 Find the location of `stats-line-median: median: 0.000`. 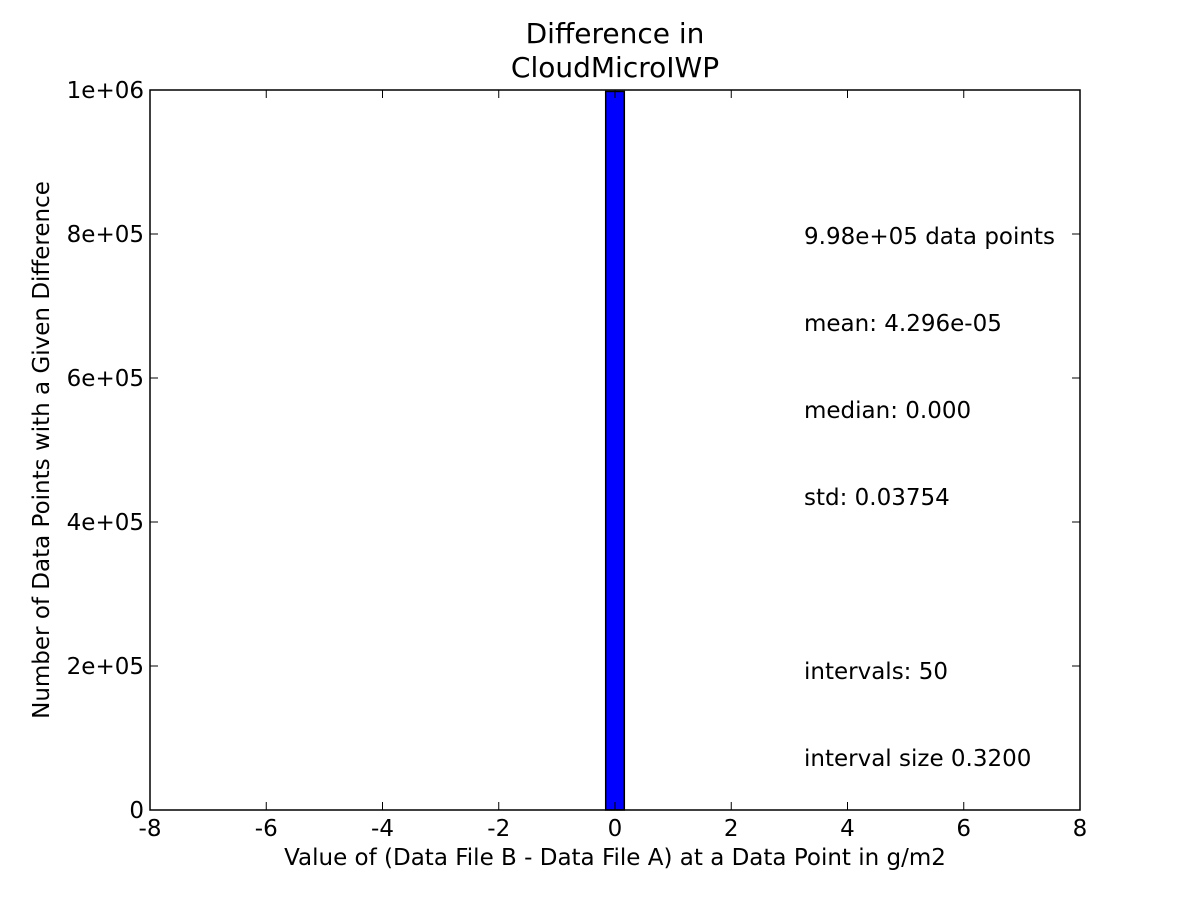

stats-line-median: median: 0.000 is located at coordinates (888, 411).